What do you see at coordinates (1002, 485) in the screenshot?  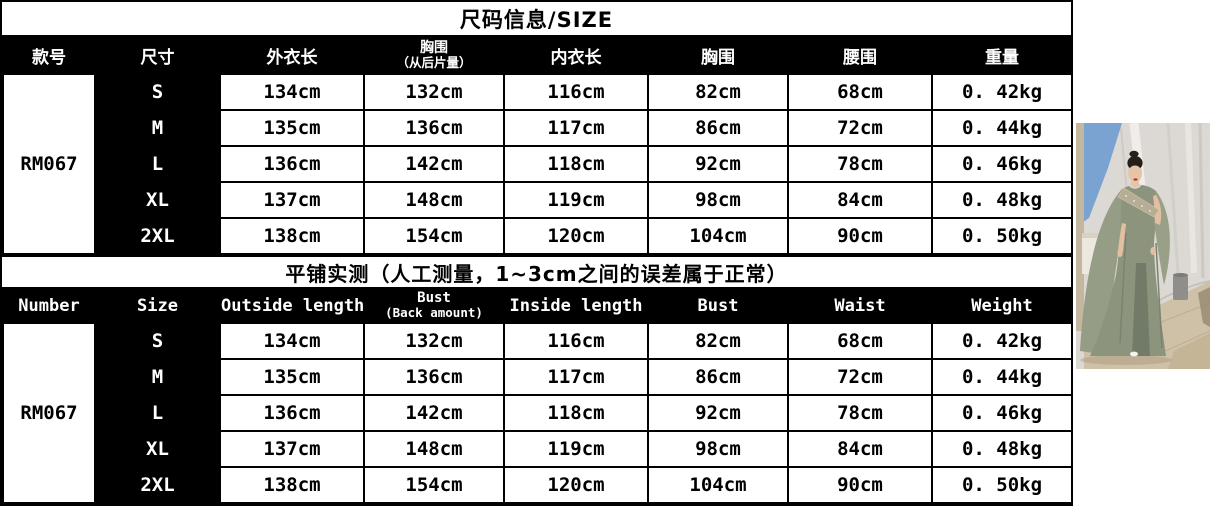 I see `measurement-cell: 0. 50kg` at bounding box center [1002, 485].